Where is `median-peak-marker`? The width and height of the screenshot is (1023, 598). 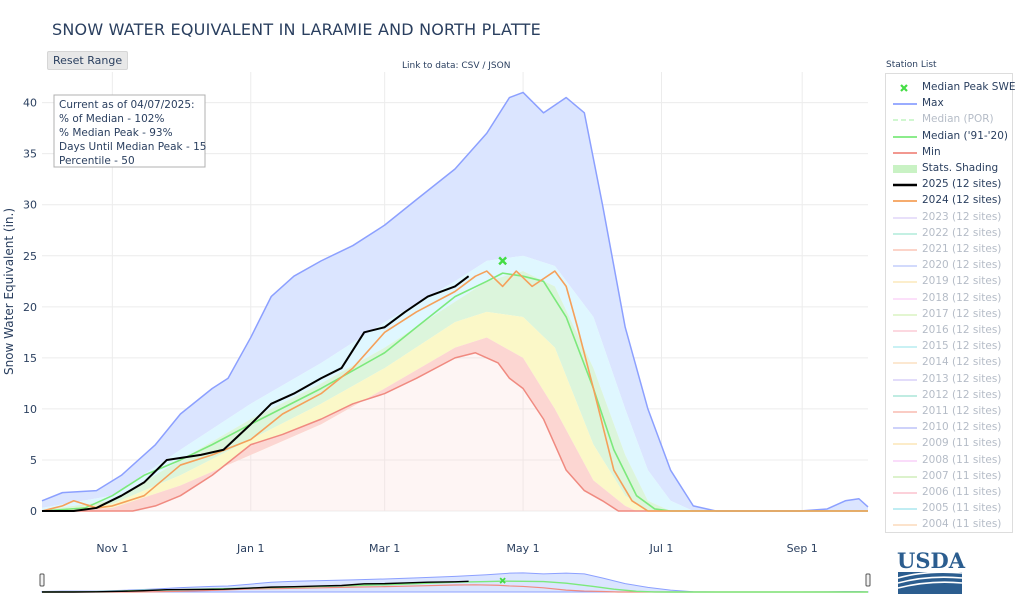 median-peak-marker is located at coordinates (503, 261).